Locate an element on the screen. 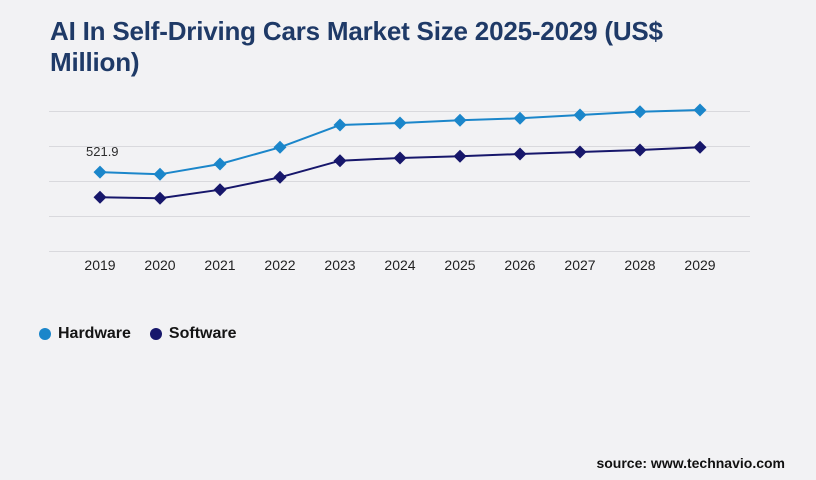 The width and height of the screenshot is (816, 480). legend-item-software: Software is located at coordinates (193, 334).